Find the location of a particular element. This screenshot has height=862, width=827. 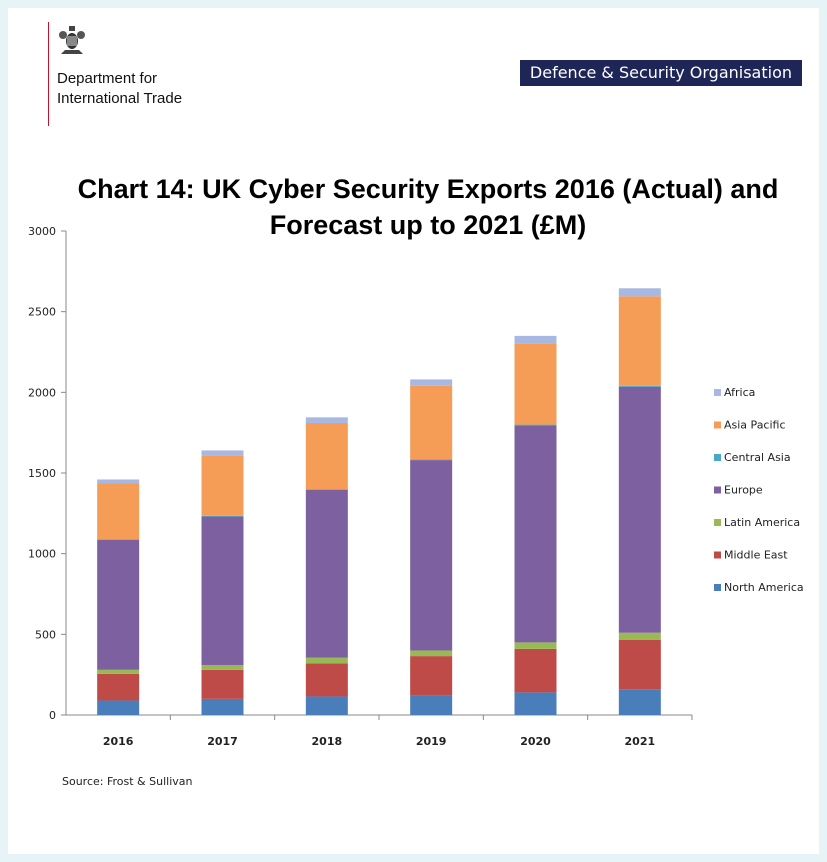

legend-swatch-central-asia is located at coordinates (717, 457).